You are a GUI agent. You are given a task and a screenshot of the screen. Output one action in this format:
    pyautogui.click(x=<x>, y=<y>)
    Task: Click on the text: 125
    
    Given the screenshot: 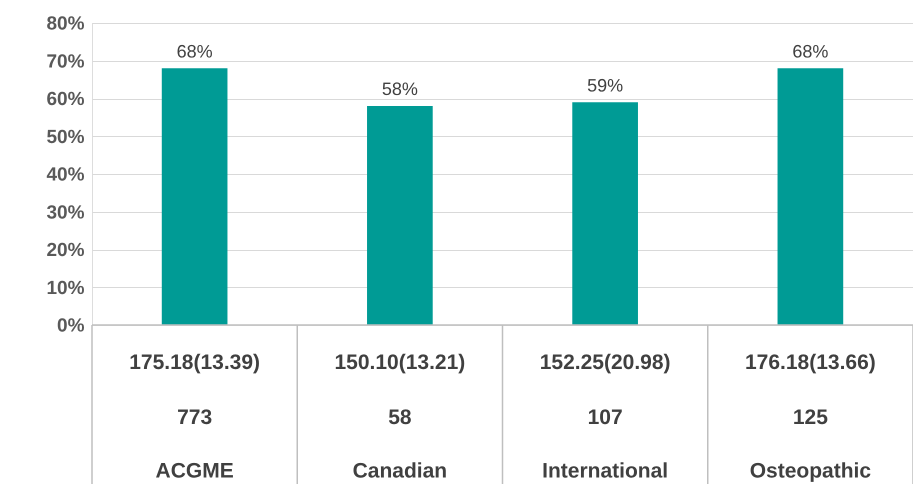 What is the action you would take?
    pyautogui.click(x=810, y=417)
    